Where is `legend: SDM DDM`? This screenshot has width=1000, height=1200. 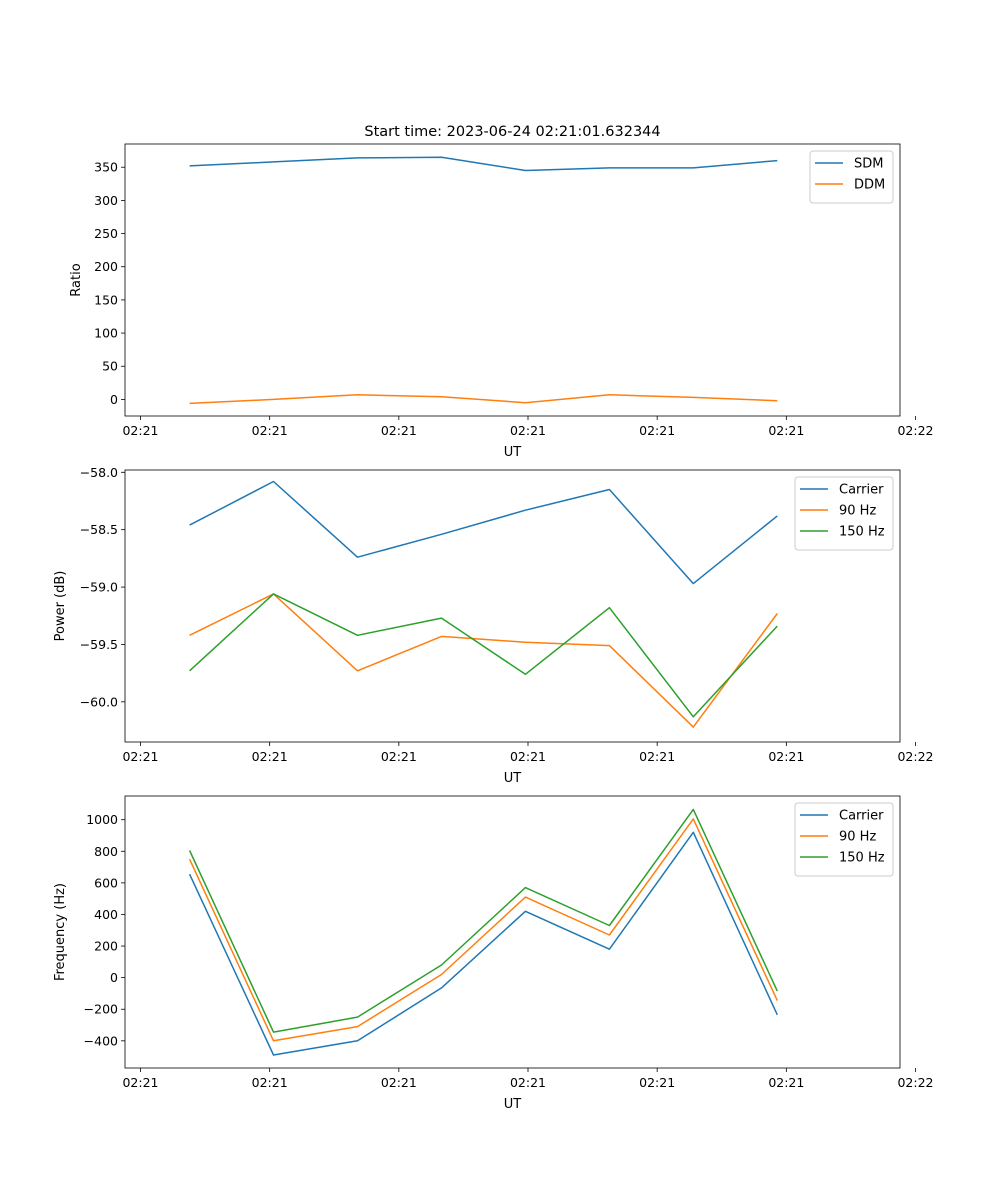 legend: SDM DDM is located at coordinates (851, 177).